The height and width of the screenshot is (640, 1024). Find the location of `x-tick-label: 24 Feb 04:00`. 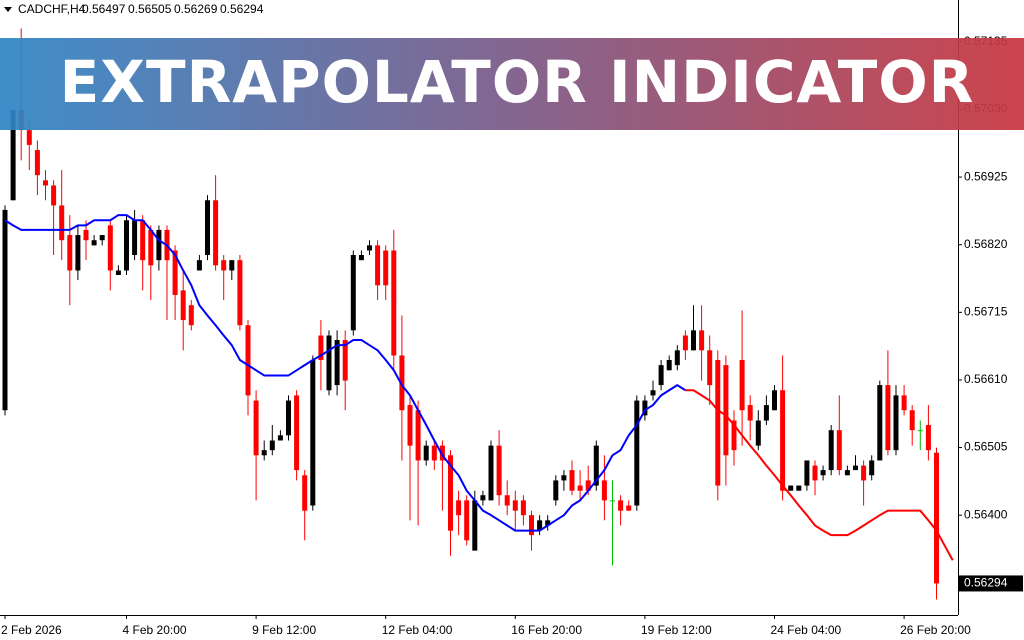

x-tick-label: 24 Feb 04:00 is located at coordinates (806, 630).